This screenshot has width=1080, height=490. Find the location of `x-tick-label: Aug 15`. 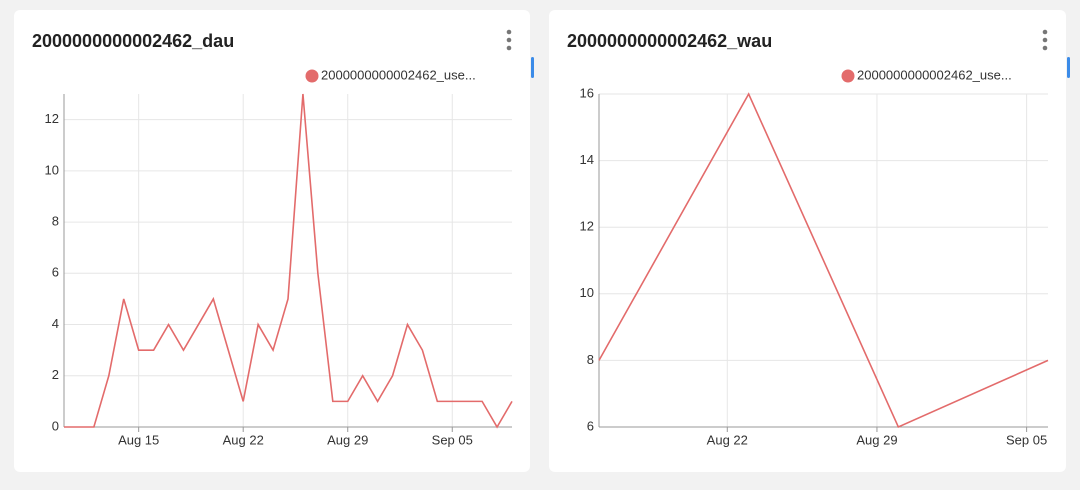

x-tick-label: Aug 15 is located at coordinates (138, 439).